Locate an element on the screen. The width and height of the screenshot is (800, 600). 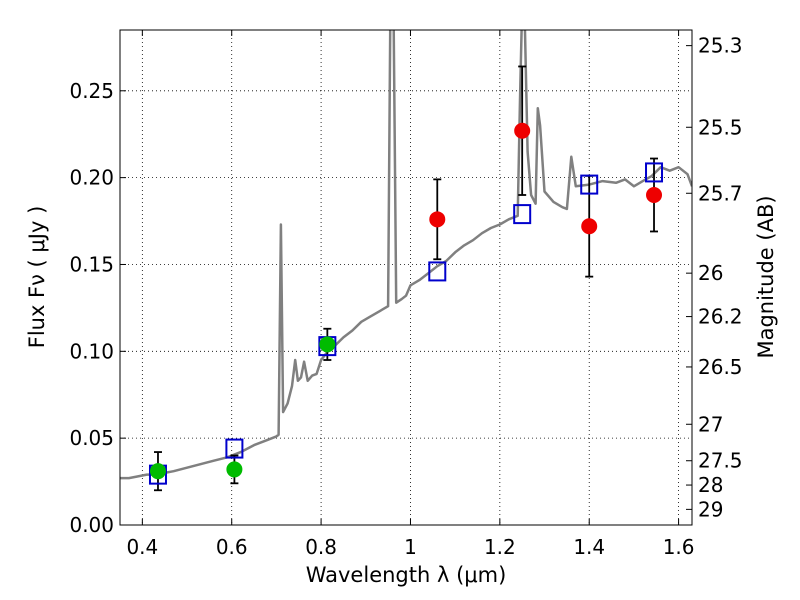
y-tick-label: 0.00 is located at coordinates (91, 525).